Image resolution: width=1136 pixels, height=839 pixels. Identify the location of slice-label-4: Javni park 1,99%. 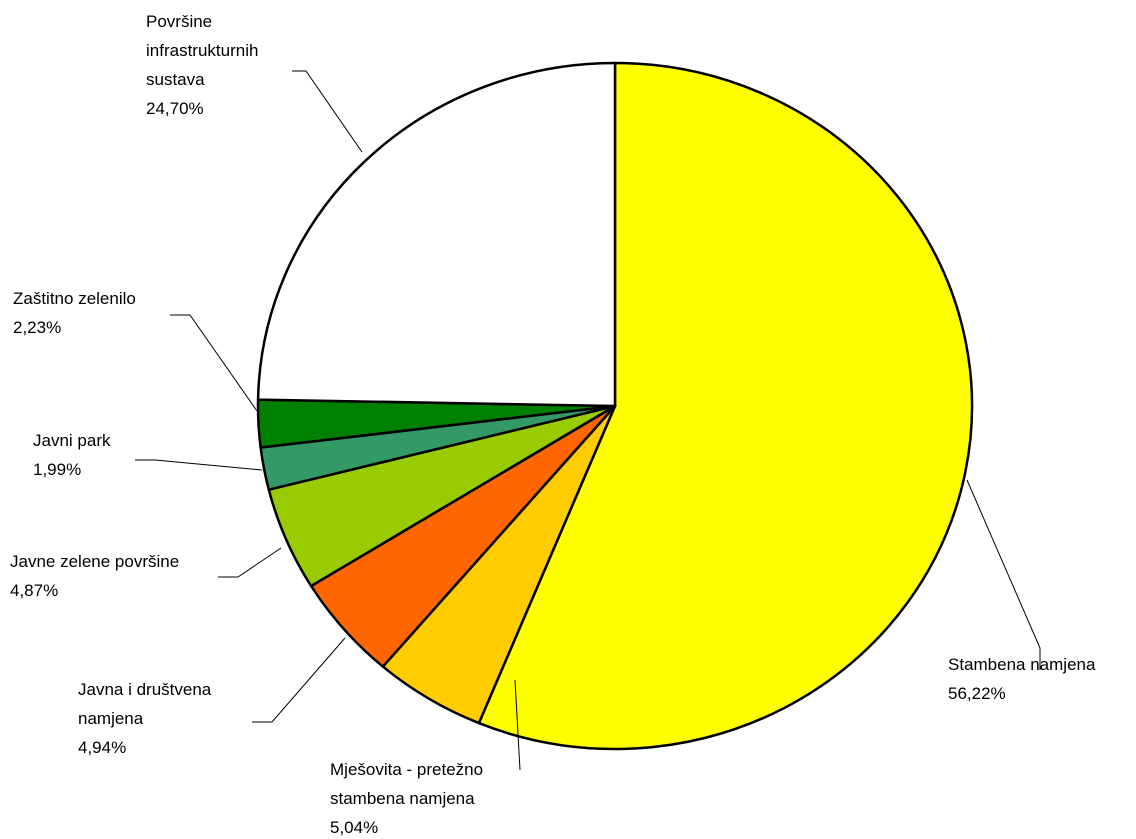
(72, 455).